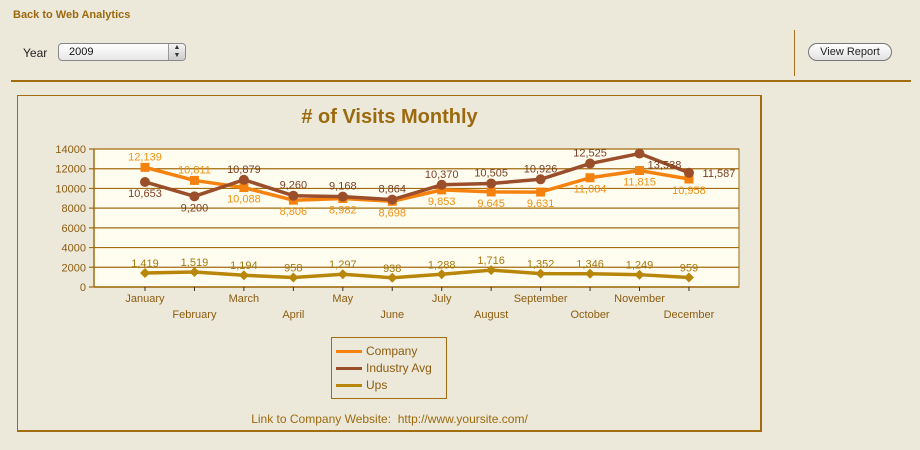  Describe the element at coordinates (376, 351) in the screenshot. I see `legend-item-company: Company` at that location.